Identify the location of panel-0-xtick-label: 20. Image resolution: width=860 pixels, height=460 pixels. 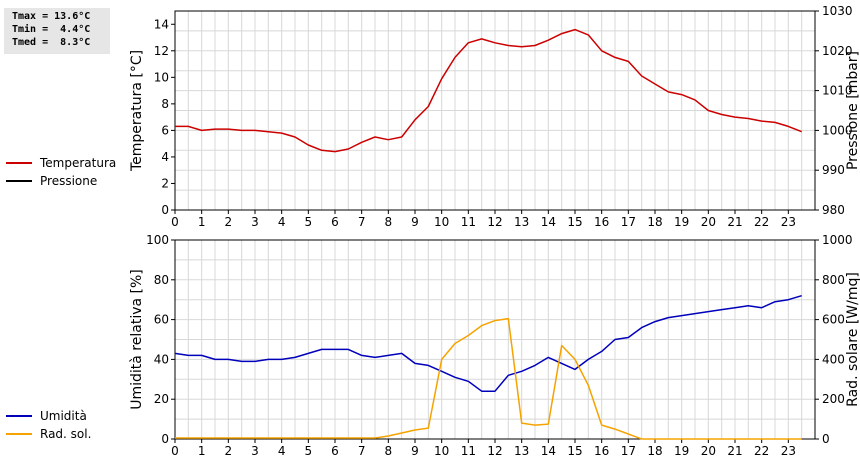
(708, 222).